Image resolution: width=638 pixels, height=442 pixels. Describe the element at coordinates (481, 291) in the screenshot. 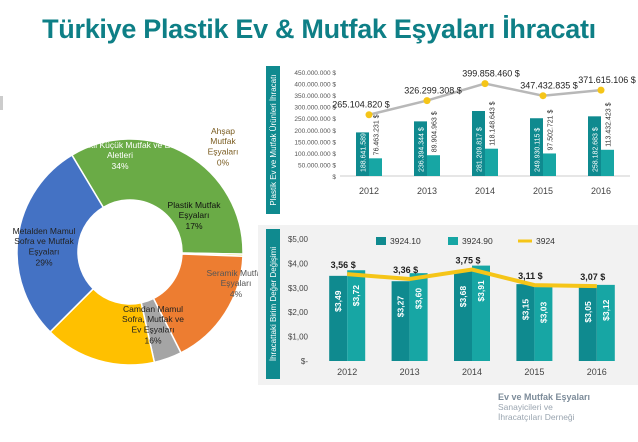

I see `bar-data-label: $3,91` at that location.